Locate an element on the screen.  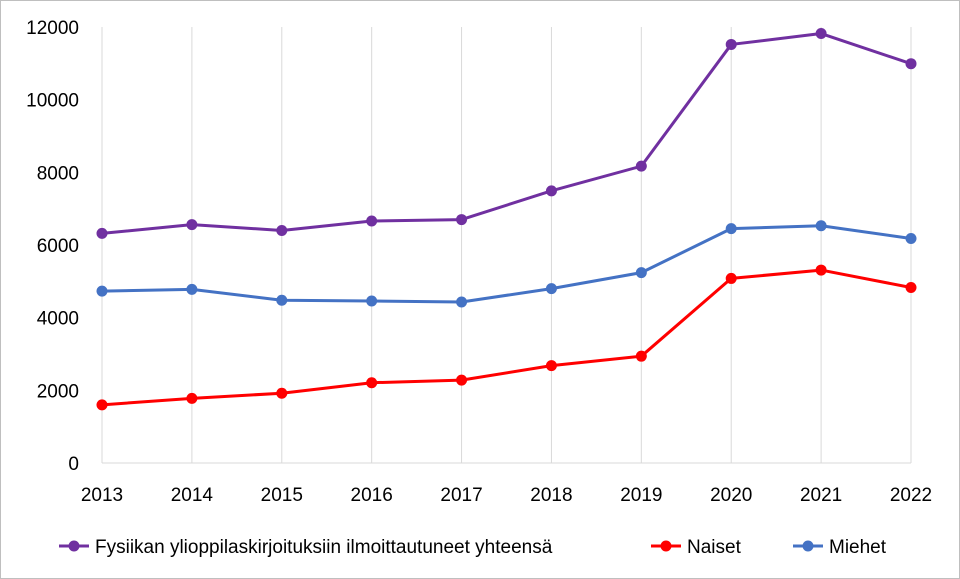
x-tick-label: 2018 is located at coordinates (551, 495).